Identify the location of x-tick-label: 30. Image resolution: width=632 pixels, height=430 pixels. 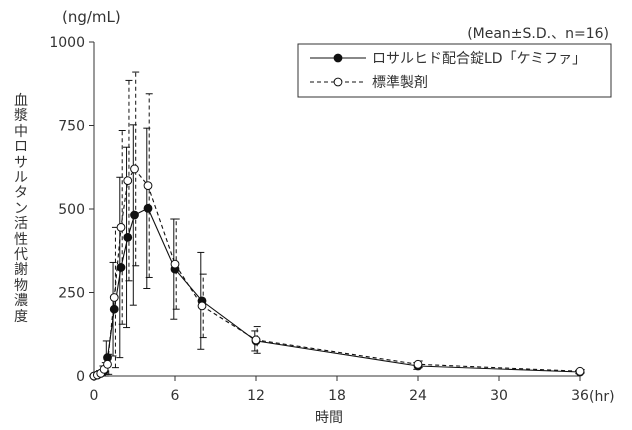
(499, 396).